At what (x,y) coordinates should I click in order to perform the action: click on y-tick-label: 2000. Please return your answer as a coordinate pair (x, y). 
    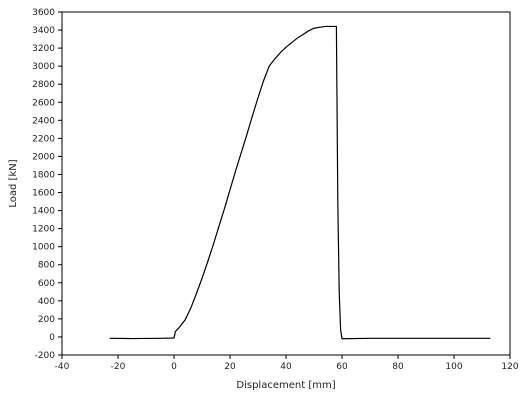
    Looking at the image, I should click on (43, 157).